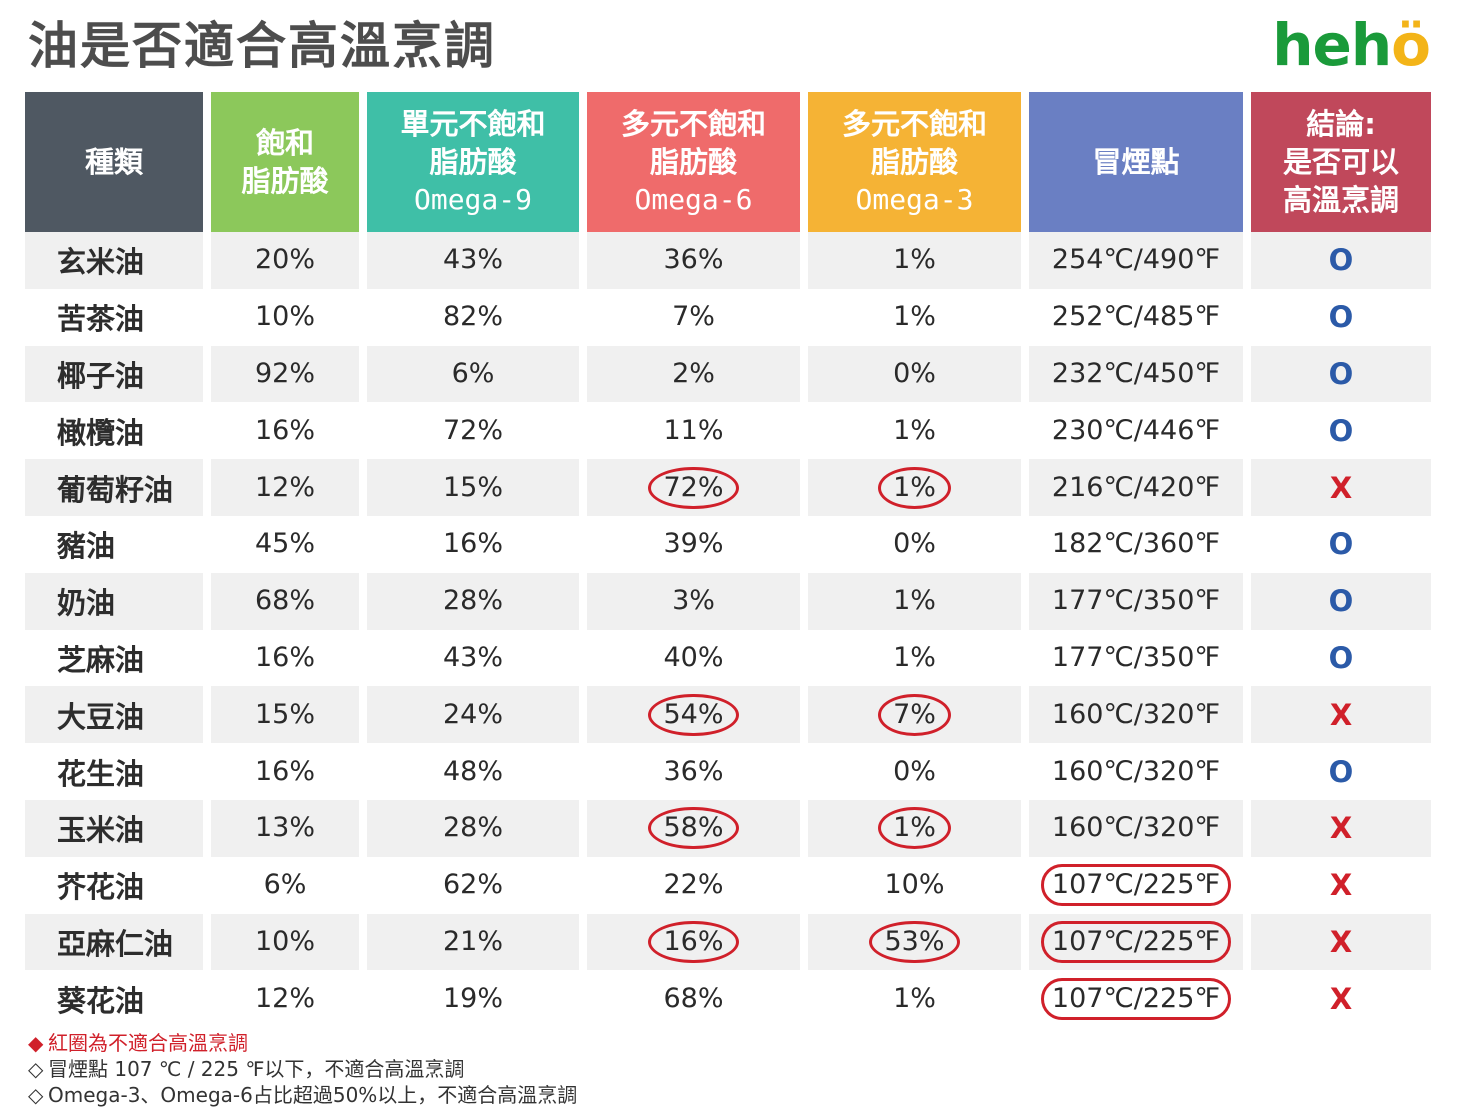 This screenshot has height=1117, width=1464. I want to click on oil-name: 亞麻仁油, so click(115, 943).